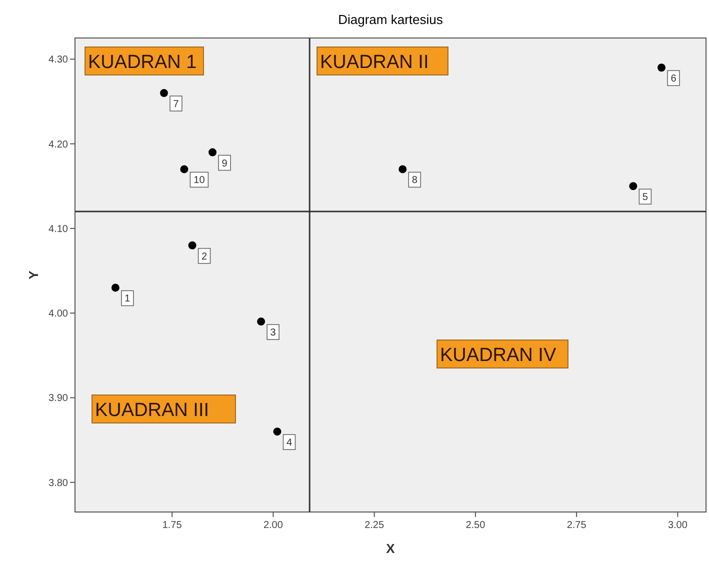 Image resolution: width=709 pixels, height=561 pixels. I want to click on annotation: 8, so click(415, 180).